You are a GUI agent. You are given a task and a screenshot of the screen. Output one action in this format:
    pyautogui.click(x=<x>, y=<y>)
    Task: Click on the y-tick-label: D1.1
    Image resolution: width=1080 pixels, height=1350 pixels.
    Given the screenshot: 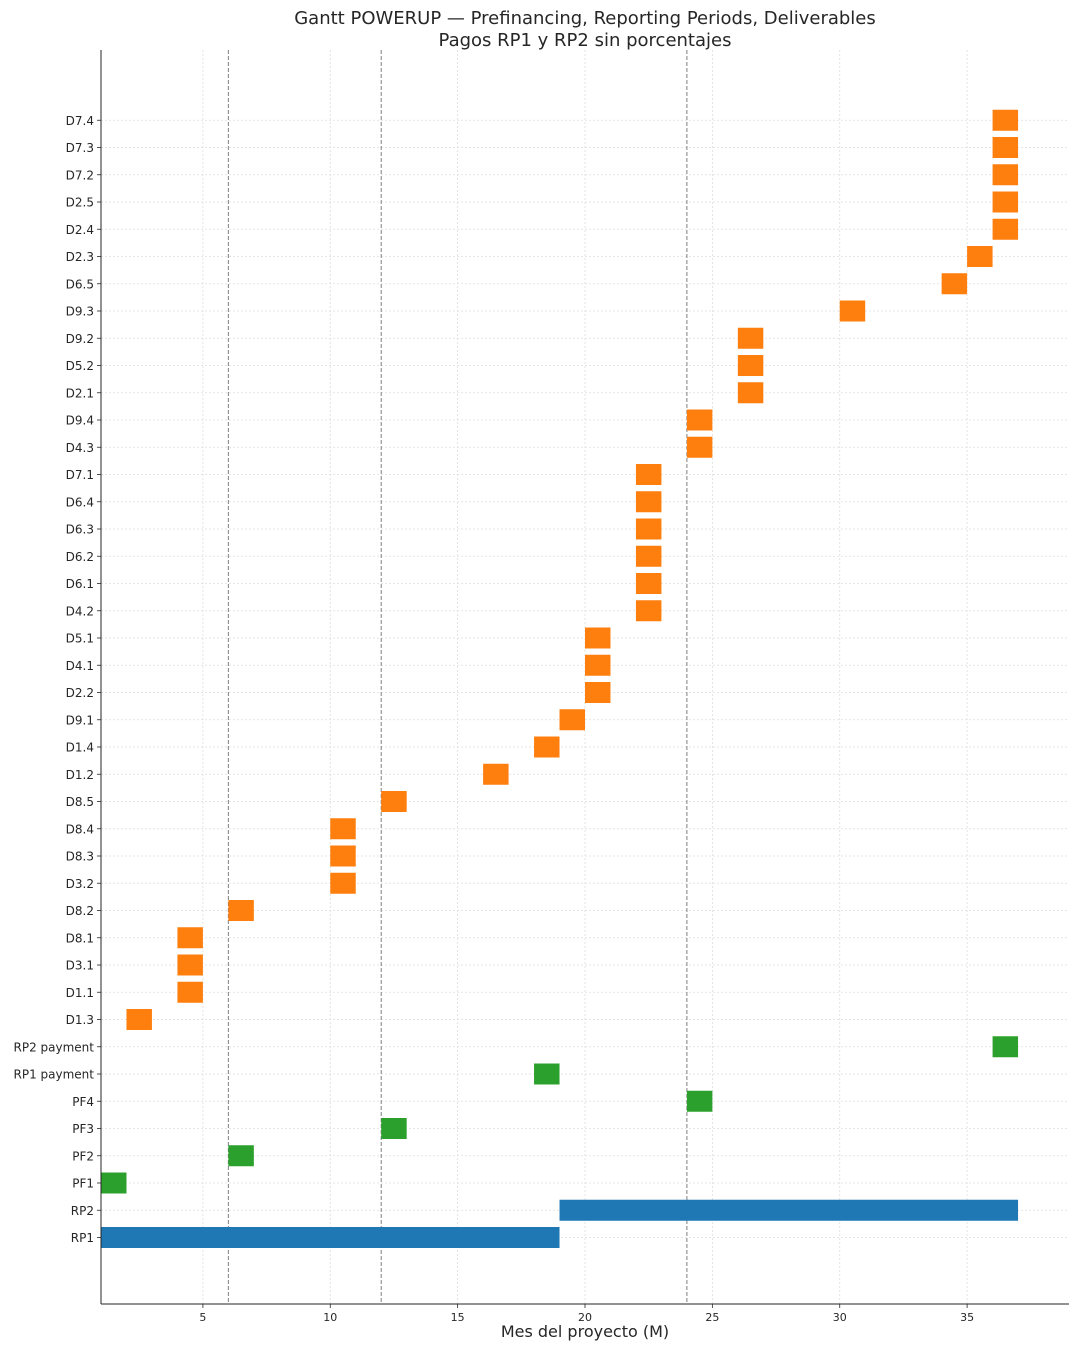 What is the action you would take?
    pyautogui.click(x=80, y=993)
    